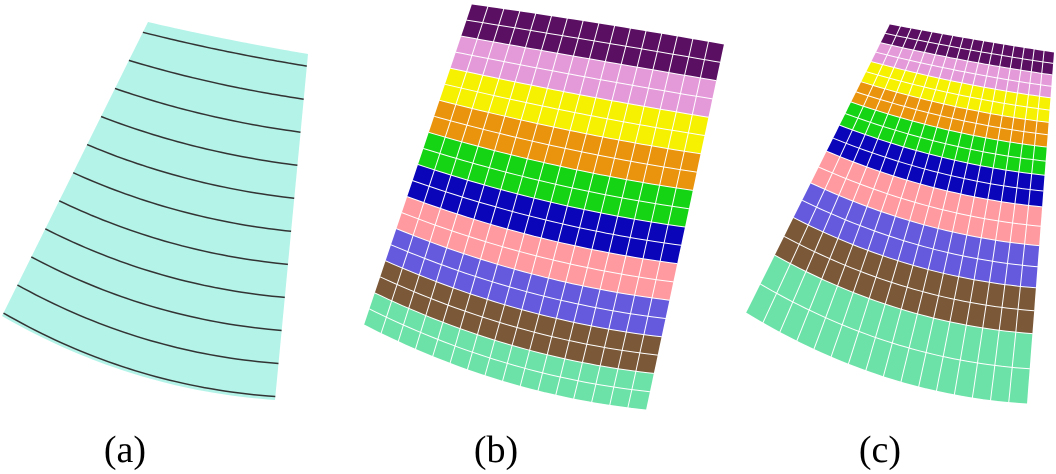 The width and height of the screenshot is (1056, 474). I want to click on caption-b: (b), so click(496, 450).